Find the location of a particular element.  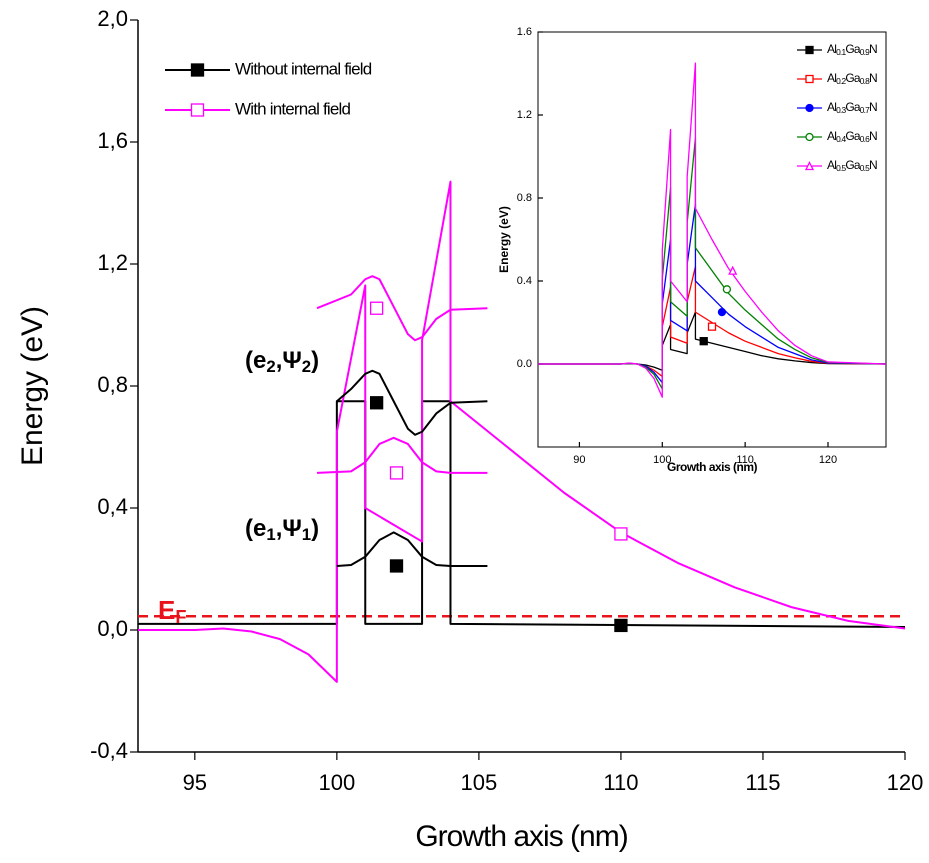

legend-text-part: 0.9 is located at coordinates (865, 52).